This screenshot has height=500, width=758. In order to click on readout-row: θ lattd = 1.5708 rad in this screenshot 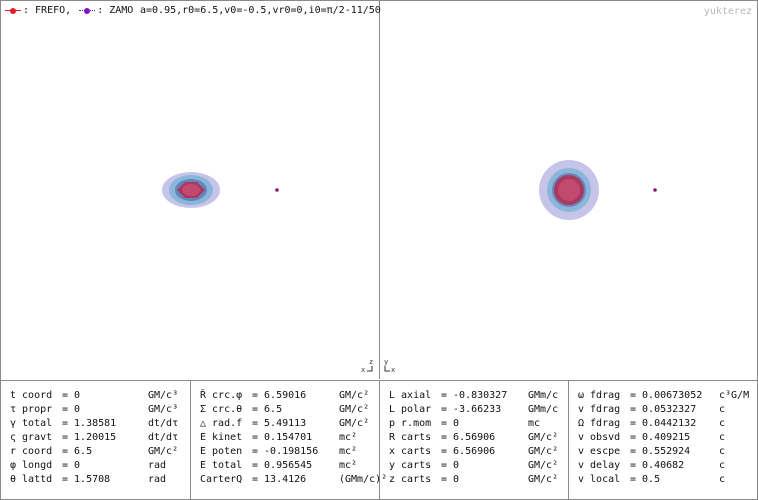, I will do `click(95, 480)`.